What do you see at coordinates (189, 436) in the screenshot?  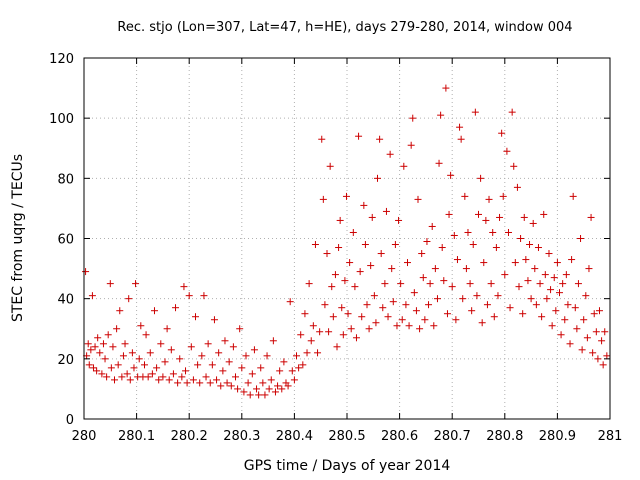 I see `x-tick-label: 280.2` at bounding box center [189, 436].